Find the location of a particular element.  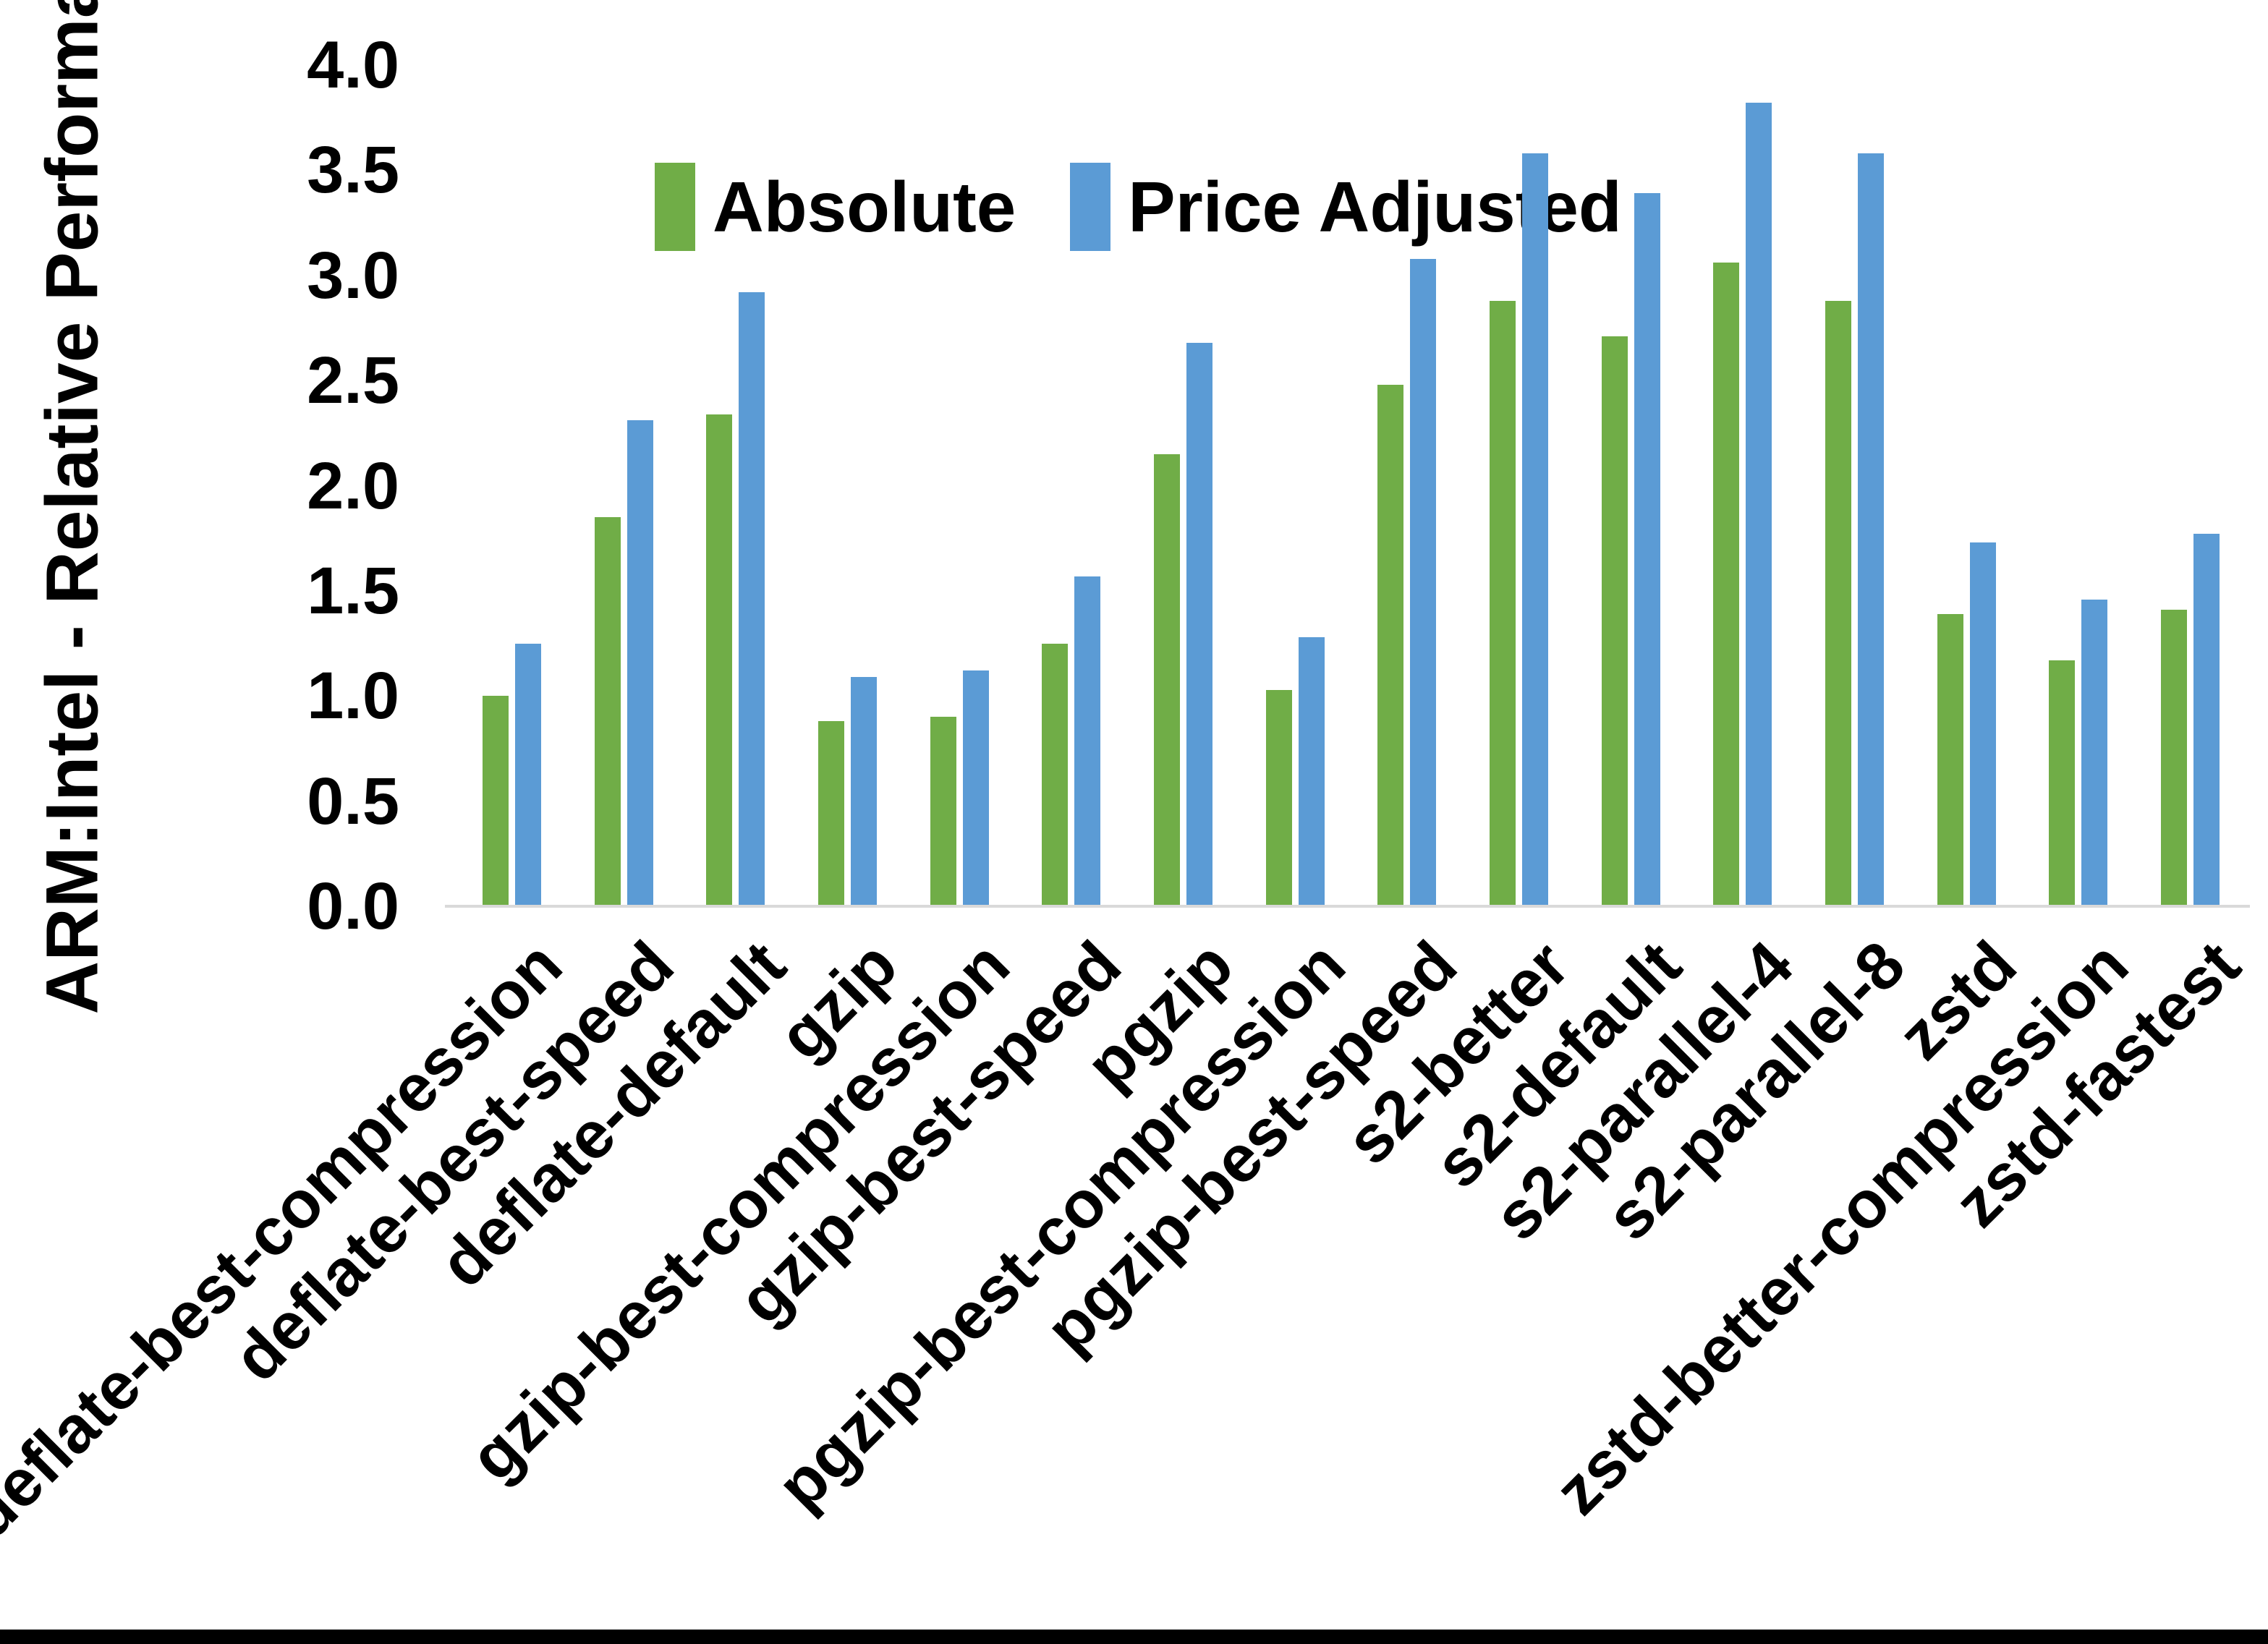

legend-item-absolute: Absolute is located at coordinates (835, 207).